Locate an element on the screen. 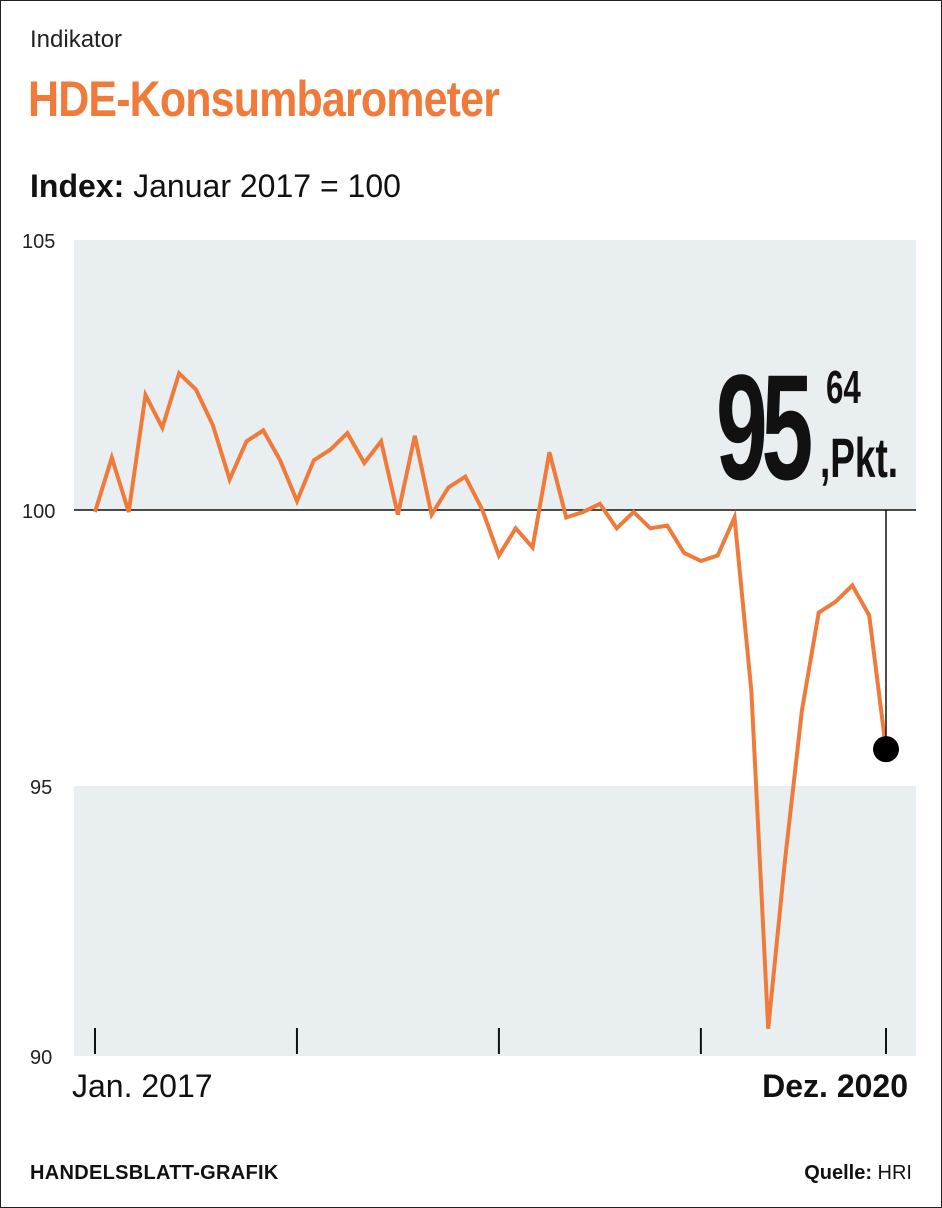  publisher-credit: HANDELSBLATT-GRAFIK is located at coordinates (154, 1173).